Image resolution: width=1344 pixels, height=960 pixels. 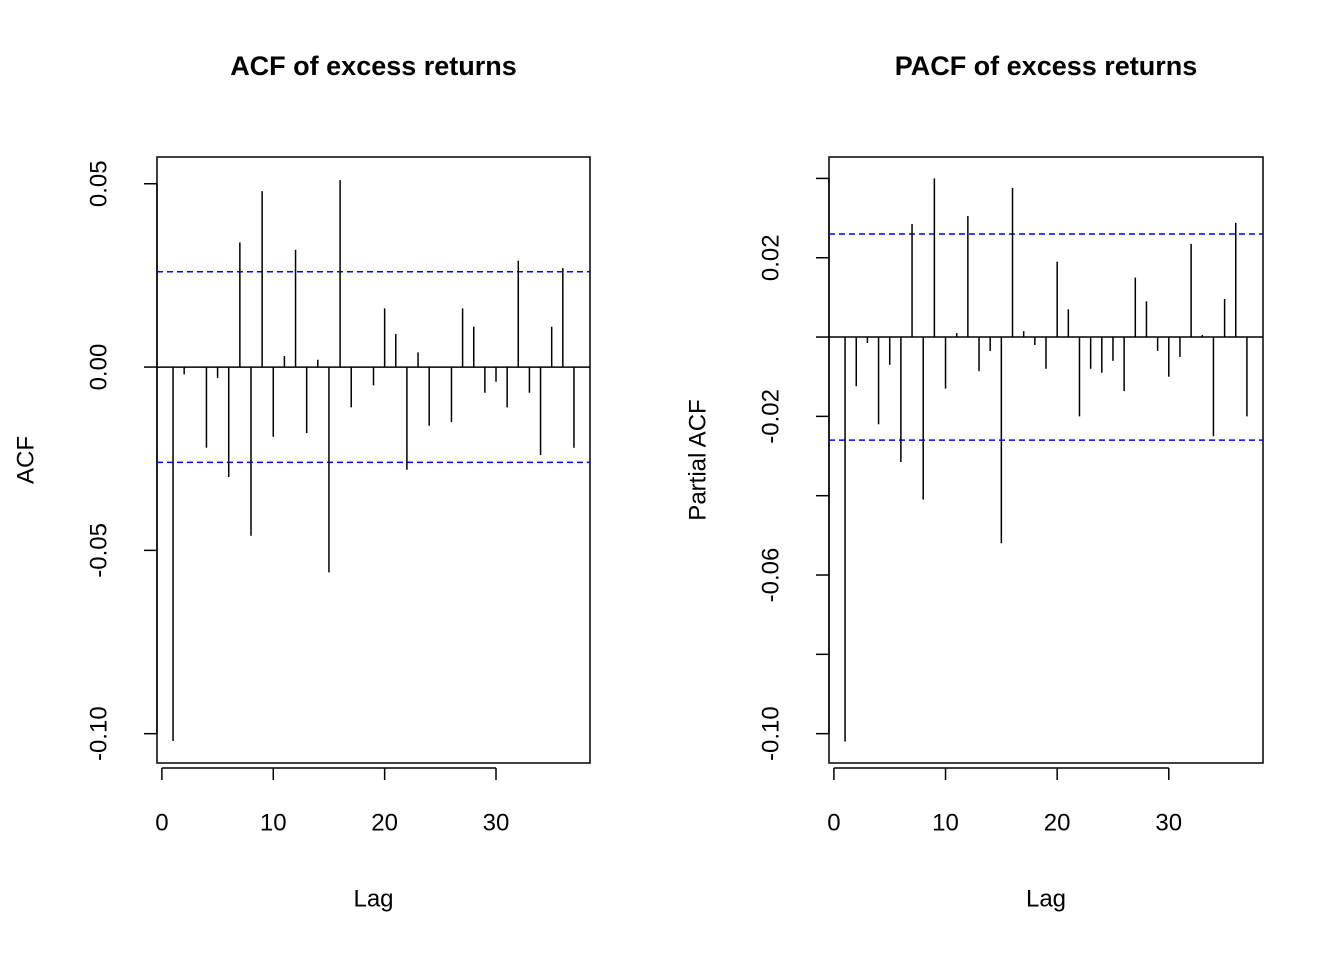 I want to click on y-tick-label: 0.02, so click(x=770, y=257).